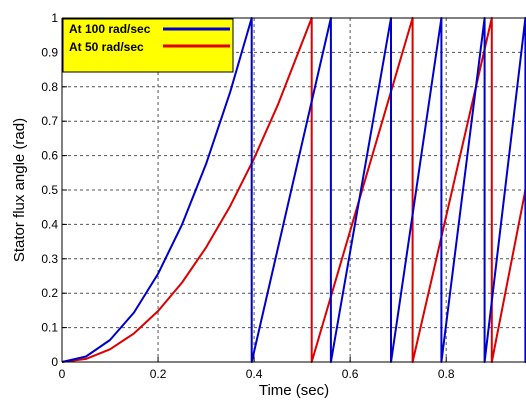 Image resolution: width=526 pixels, height=404 pixels. Describe the element at coordinates (49, 190) in the screenshot. I see `y-tick-label: 0.5` at that location.